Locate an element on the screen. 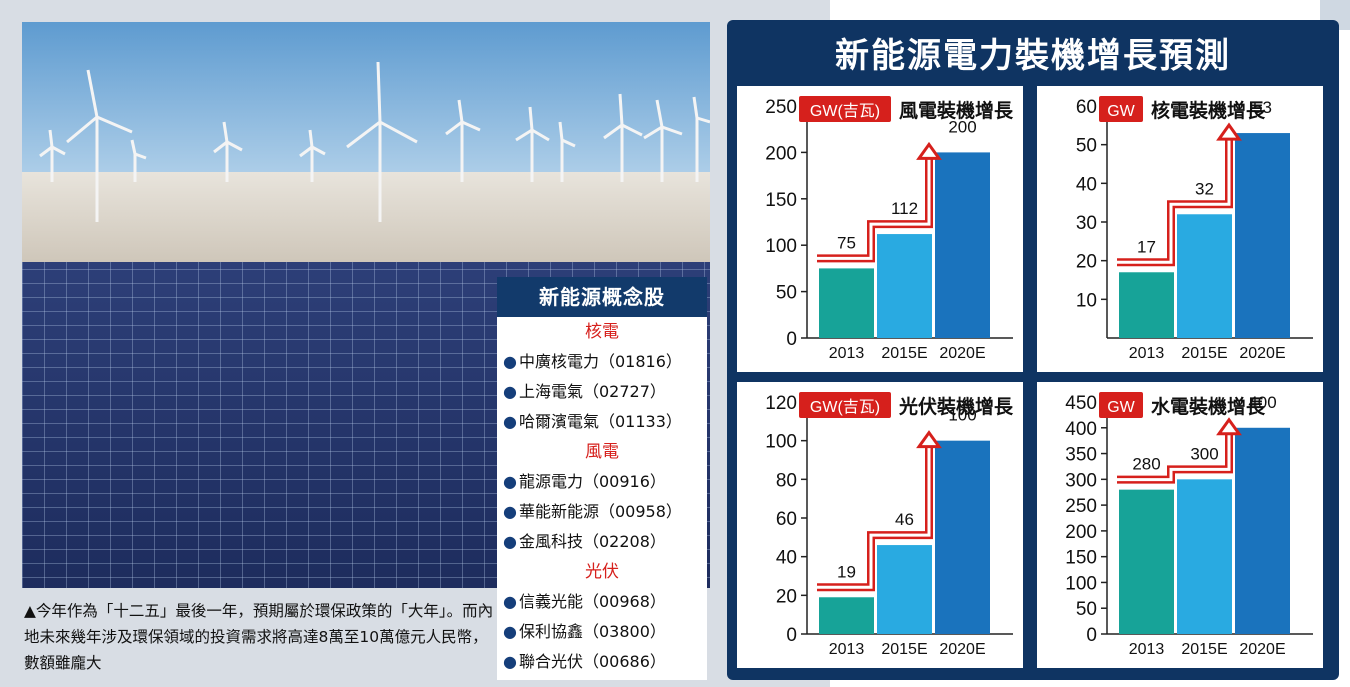  data-label: 53 is located at coordinates (1262, 107).